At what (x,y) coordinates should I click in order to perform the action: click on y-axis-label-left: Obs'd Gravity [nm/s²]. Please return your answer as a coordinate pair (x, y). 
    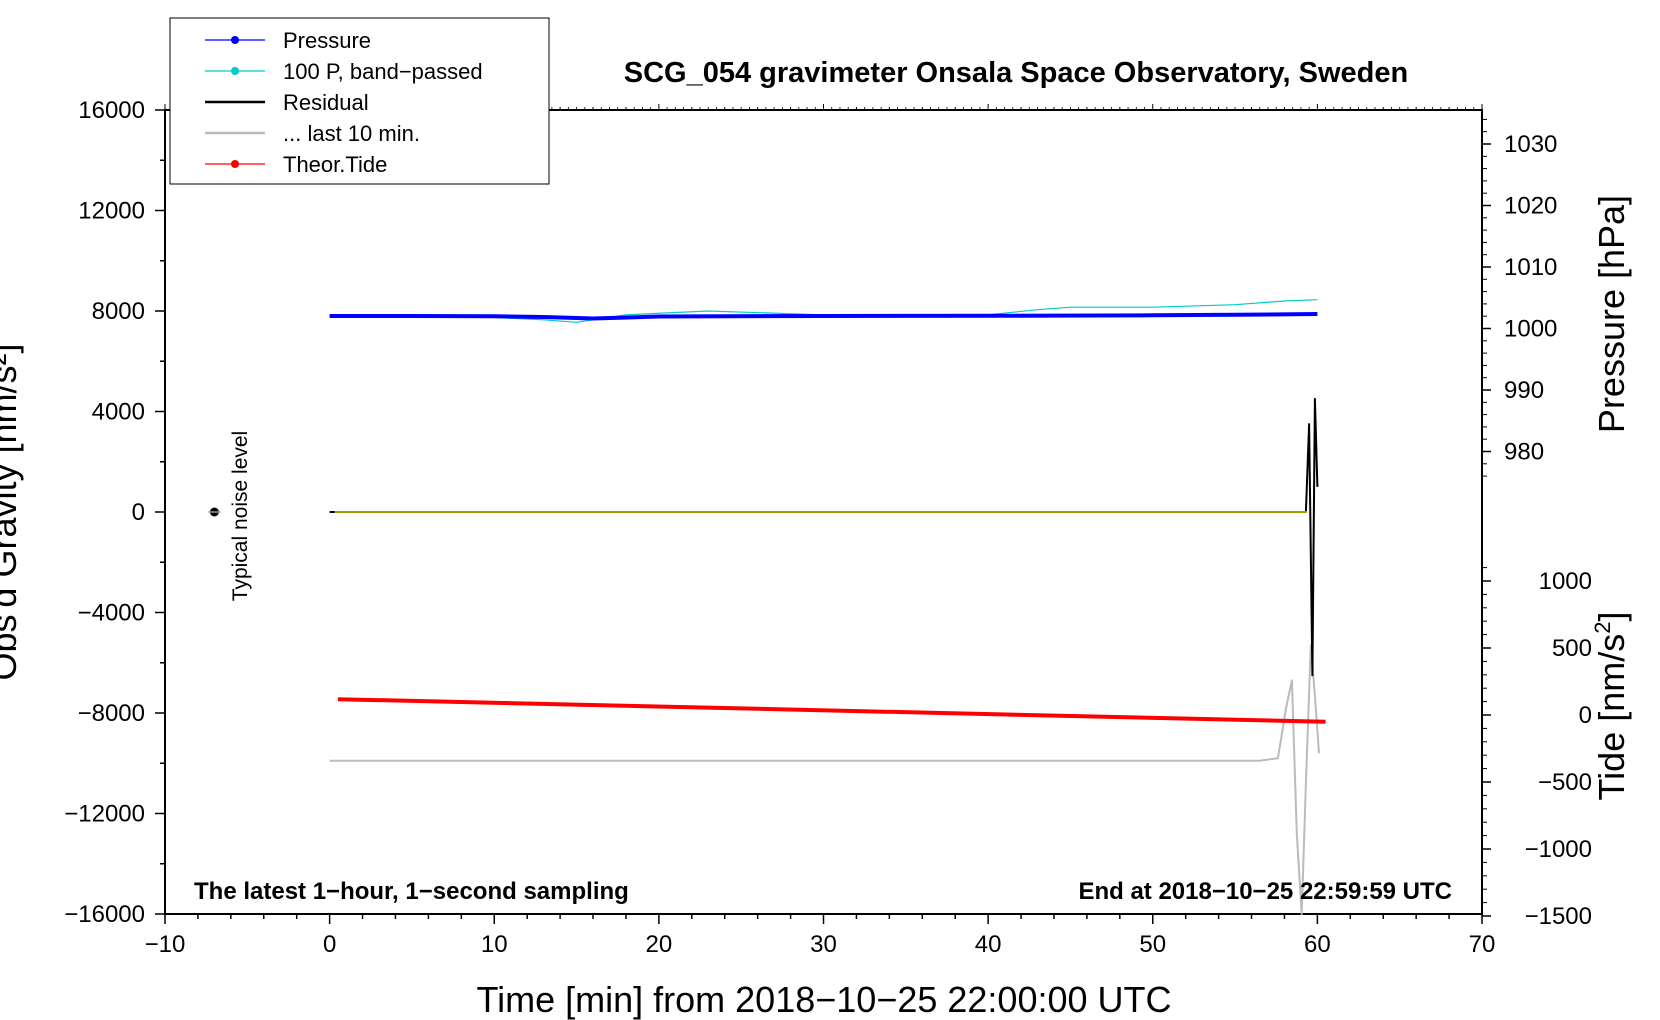
    Looking at the image, I should click on (12, 512).